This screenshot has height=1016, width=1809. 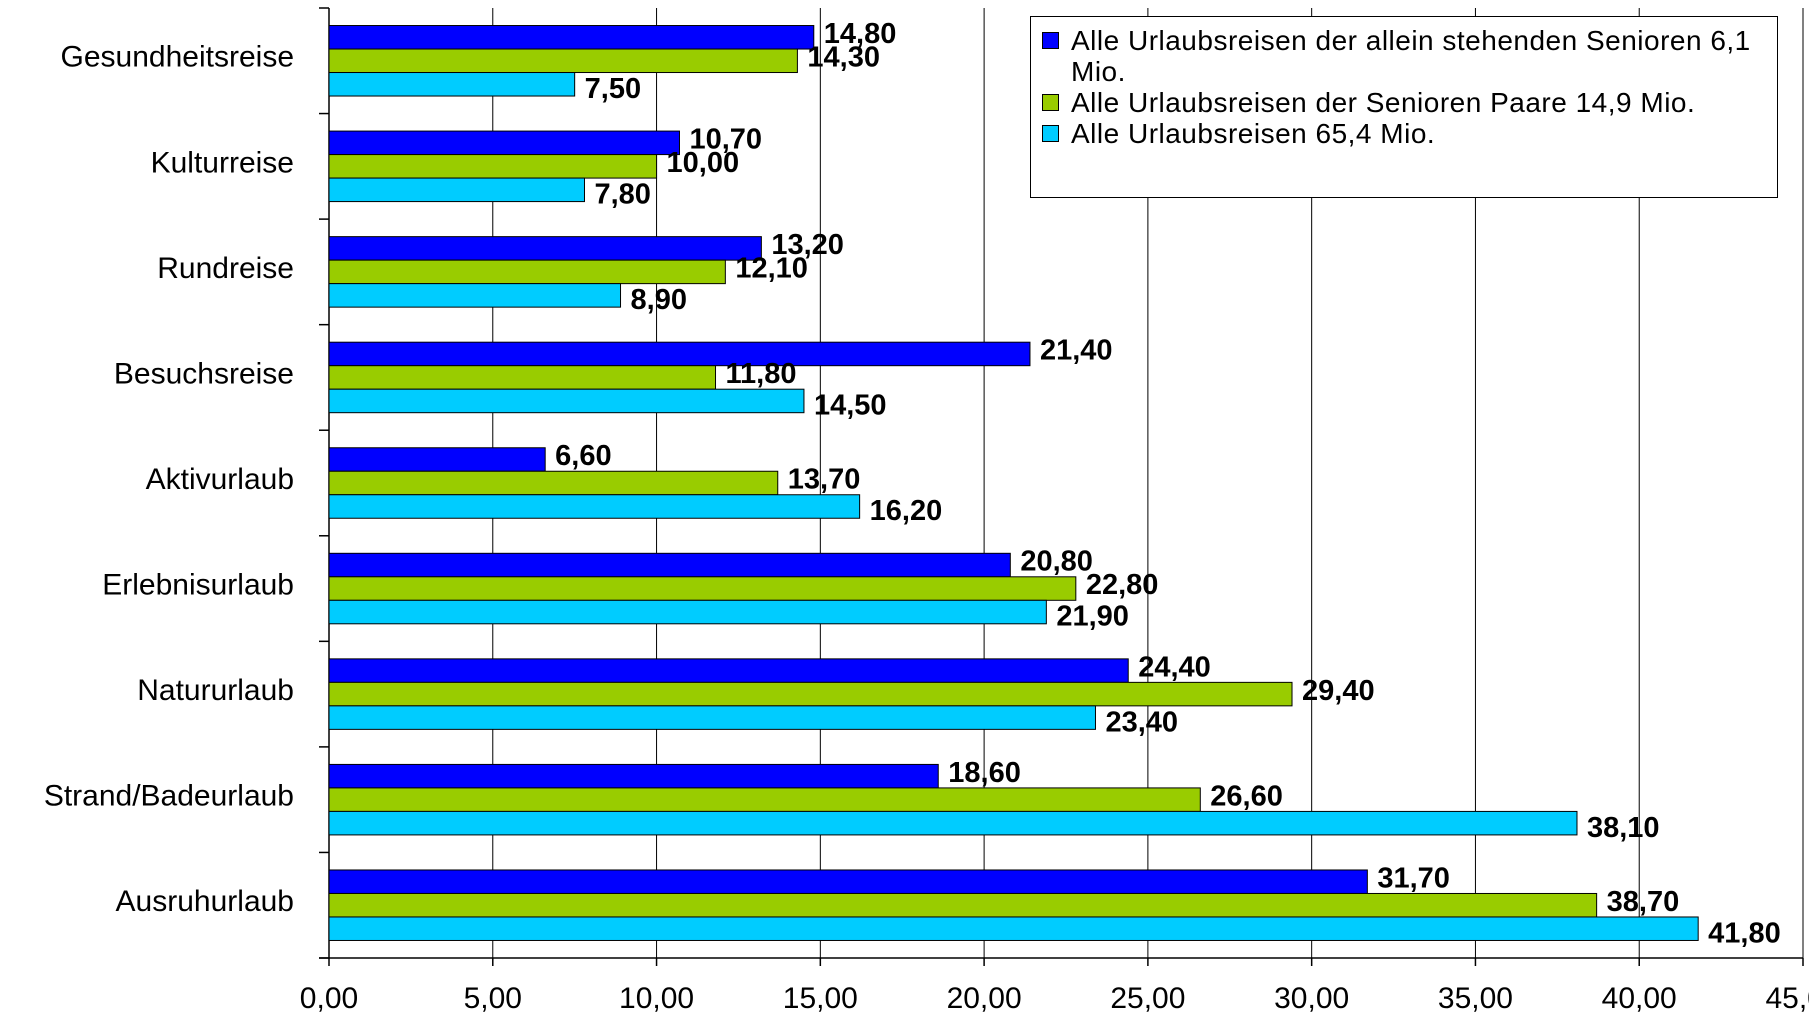 What do you see at coordinates (225, 268) in the screenshot?
I see `category-label: Rundreise` at bounding box center [225, 268].